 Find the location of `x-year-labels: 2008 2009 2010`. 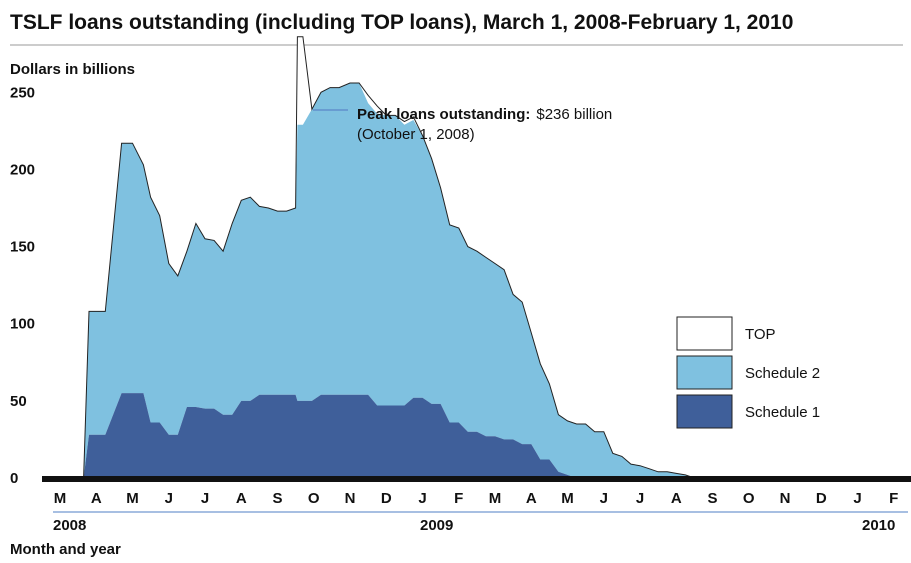

x-year-labels: 2008 2009 2010 is located at coordinates (474, 525).